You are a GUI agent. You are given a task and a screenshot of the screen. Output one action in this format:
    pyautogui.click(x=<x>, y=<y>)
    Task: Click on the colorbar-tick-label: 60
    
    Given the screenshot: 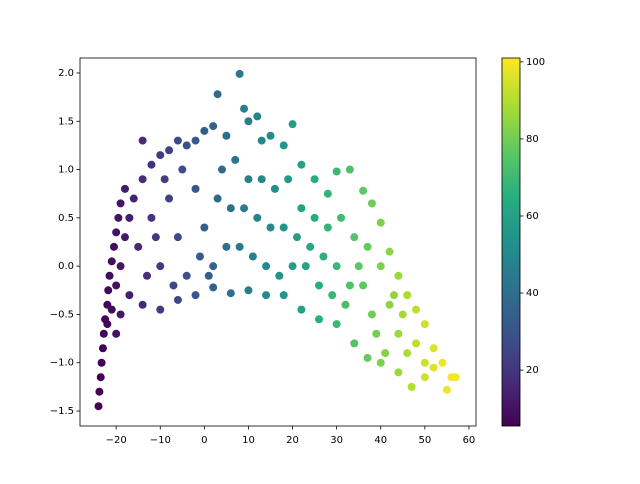 What is the action you would take?
    pyautogui.click(x=532, y=216)
    